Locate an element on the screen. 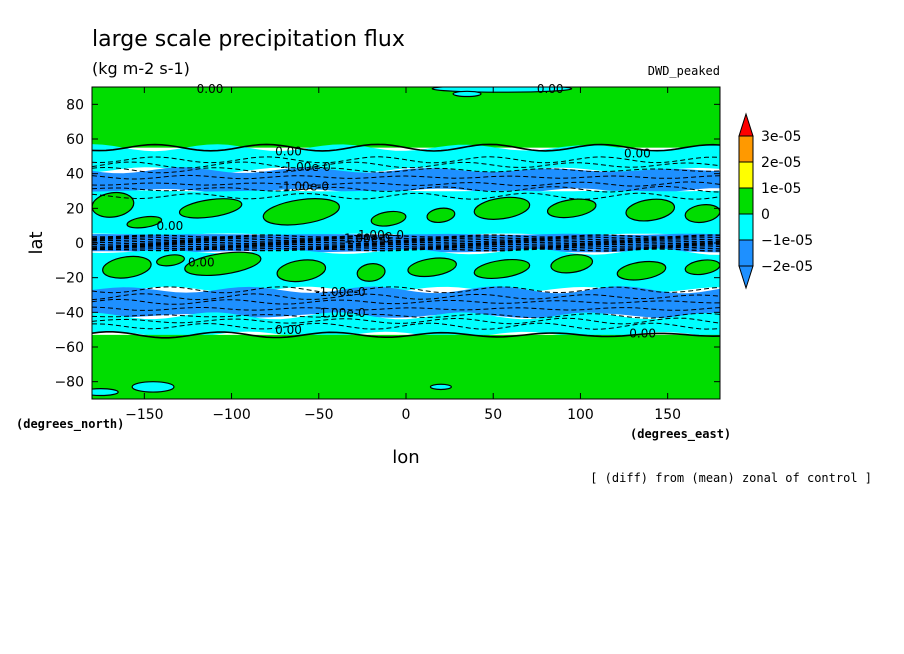 The width and height of the screenshot is (904, 654). y-tick-label: 20 is located at coordinates (75, 209).